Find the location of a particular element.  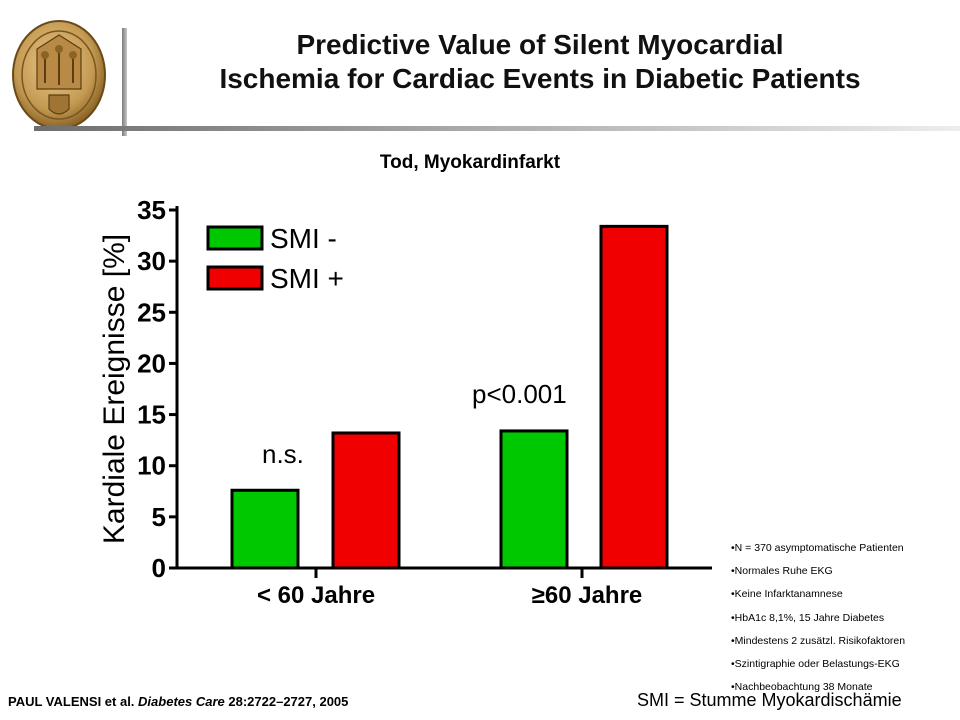

legend-label: SMI + is located at coordinates (307, 278).